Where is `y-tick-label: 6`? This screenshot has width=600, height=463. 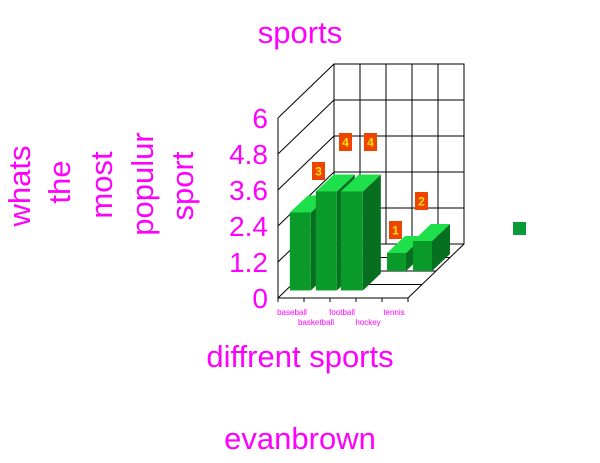
y-tick-label: 6 is located at coordinates (260, 118).